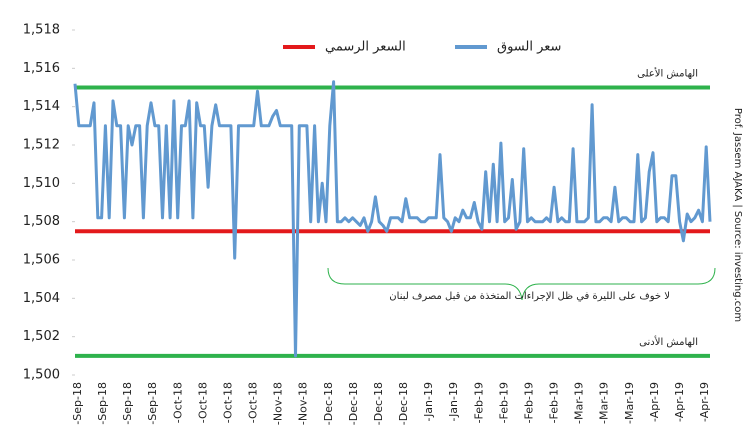 This screenshot has height=434, width=750. Describe the element at coordinates (41, 260) in the screenshot. I see `y-tick-label: 1,506` at that location.